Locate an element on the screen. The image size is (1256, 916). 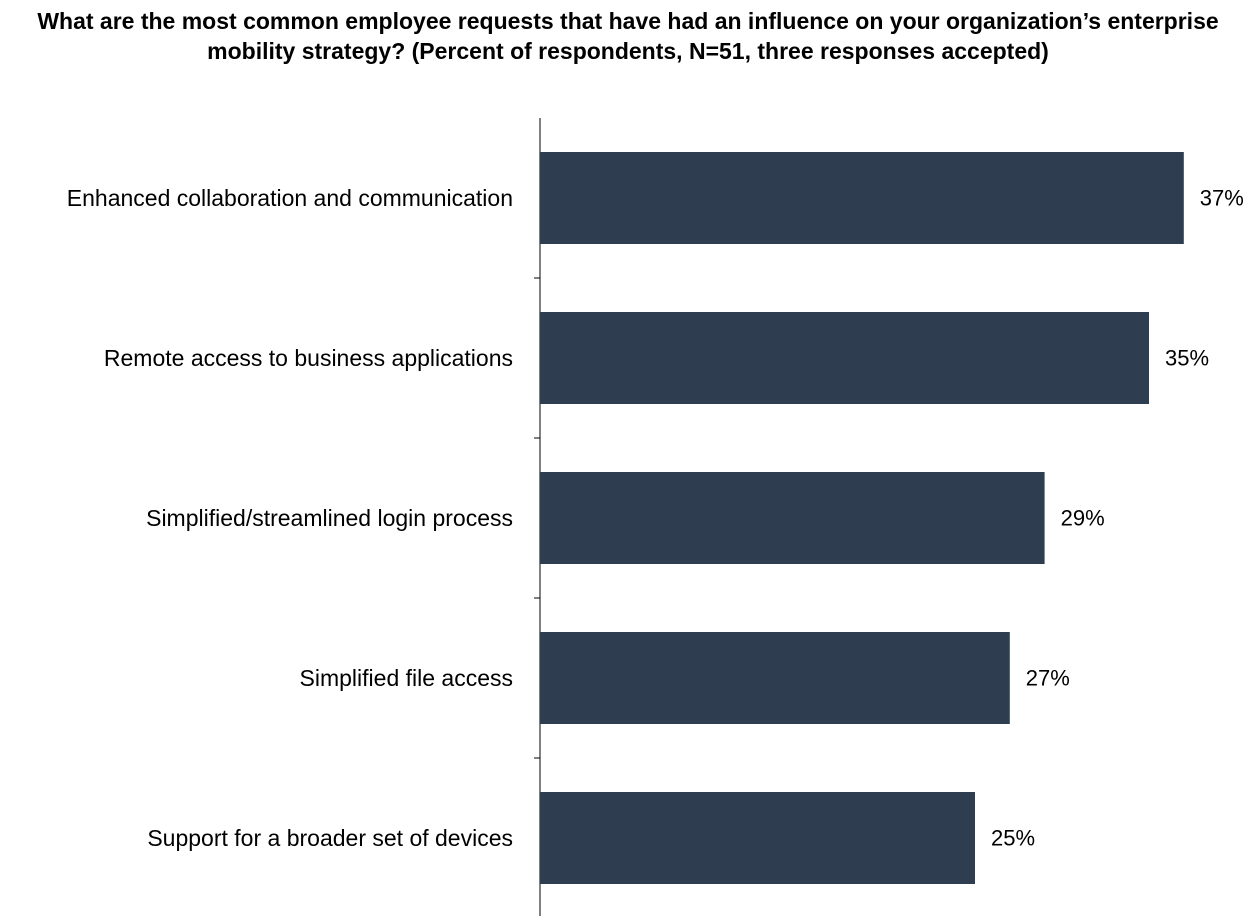
category-label: Enhanced collaboration and communication is located at coordinates (290, 198).